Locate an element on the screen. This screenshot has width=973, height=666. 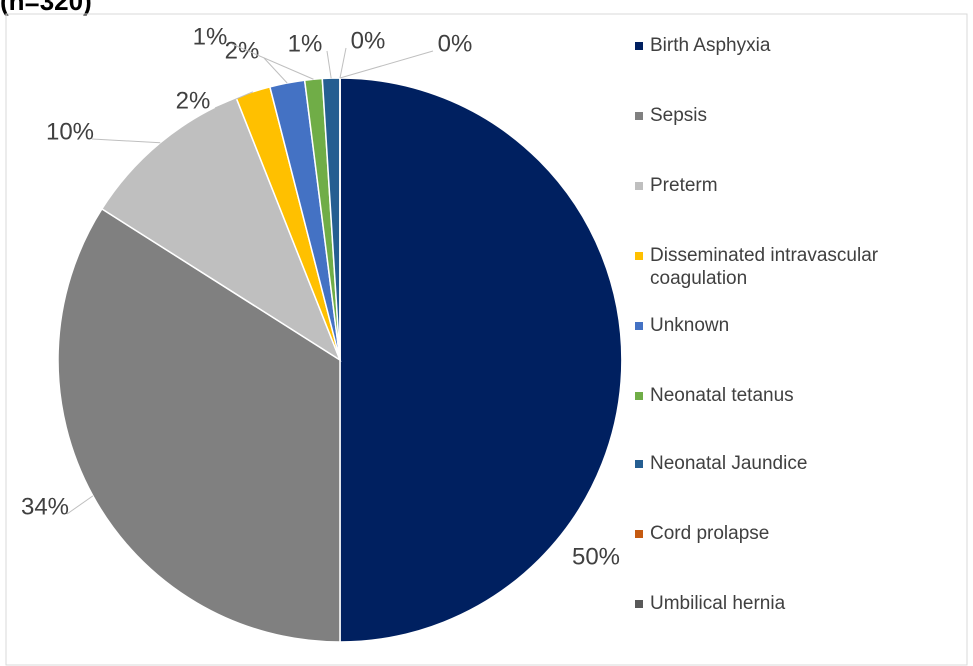
legend-label: Neonatal Jaundice is located at coordinates (729, 463).